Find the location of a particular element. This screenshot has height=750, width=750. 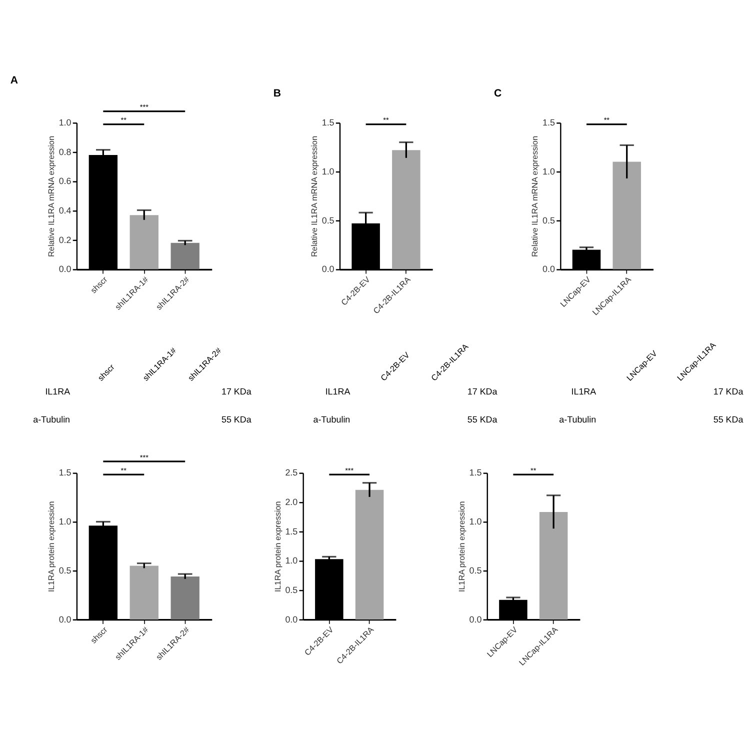

bar is located at coordinates (144, 242).